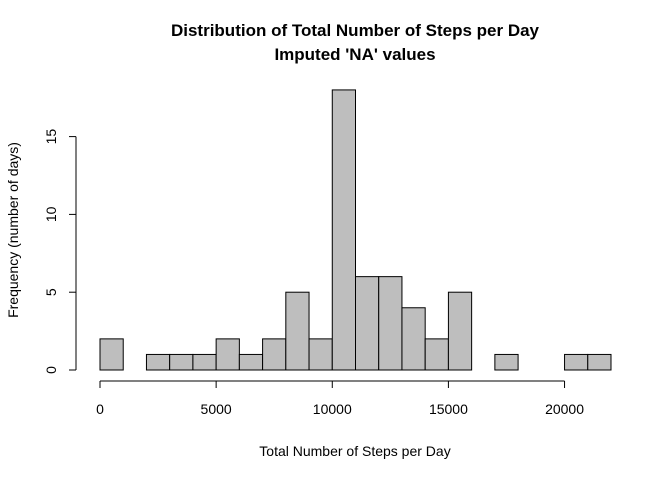 The width and height of the screenshot is (672, 480). What do you see at coordinates (354, 54) in the screenshot?
I see `chart-subtitle: Imputed 'NA' values` at bounding box center [354, 54].